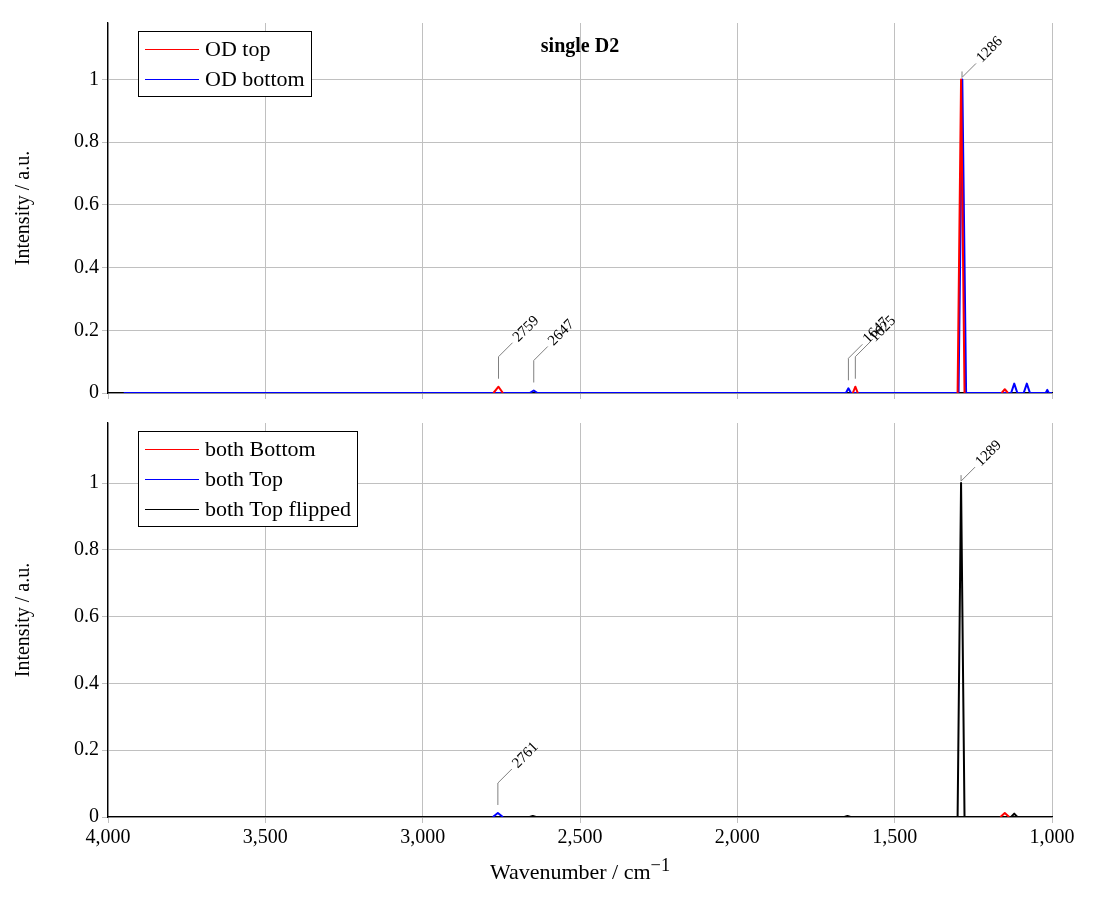  What do you see at coordinates (260, 449) in the screenshot?
I see `legend-label: both Bottom` at bounding box center [260, 449].